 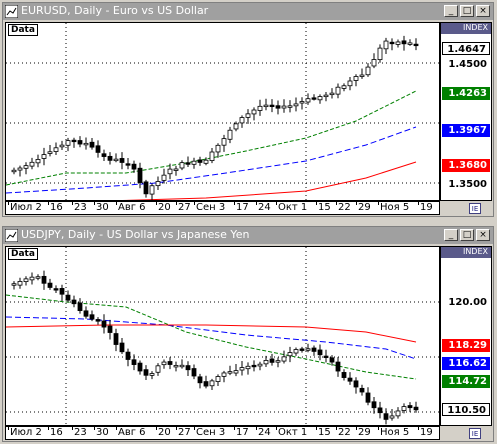 I want to click on usdjpy-price-axis: INDEX 120.00 118.29 116.62 114.72 110.50, so click(x=466, y=336).